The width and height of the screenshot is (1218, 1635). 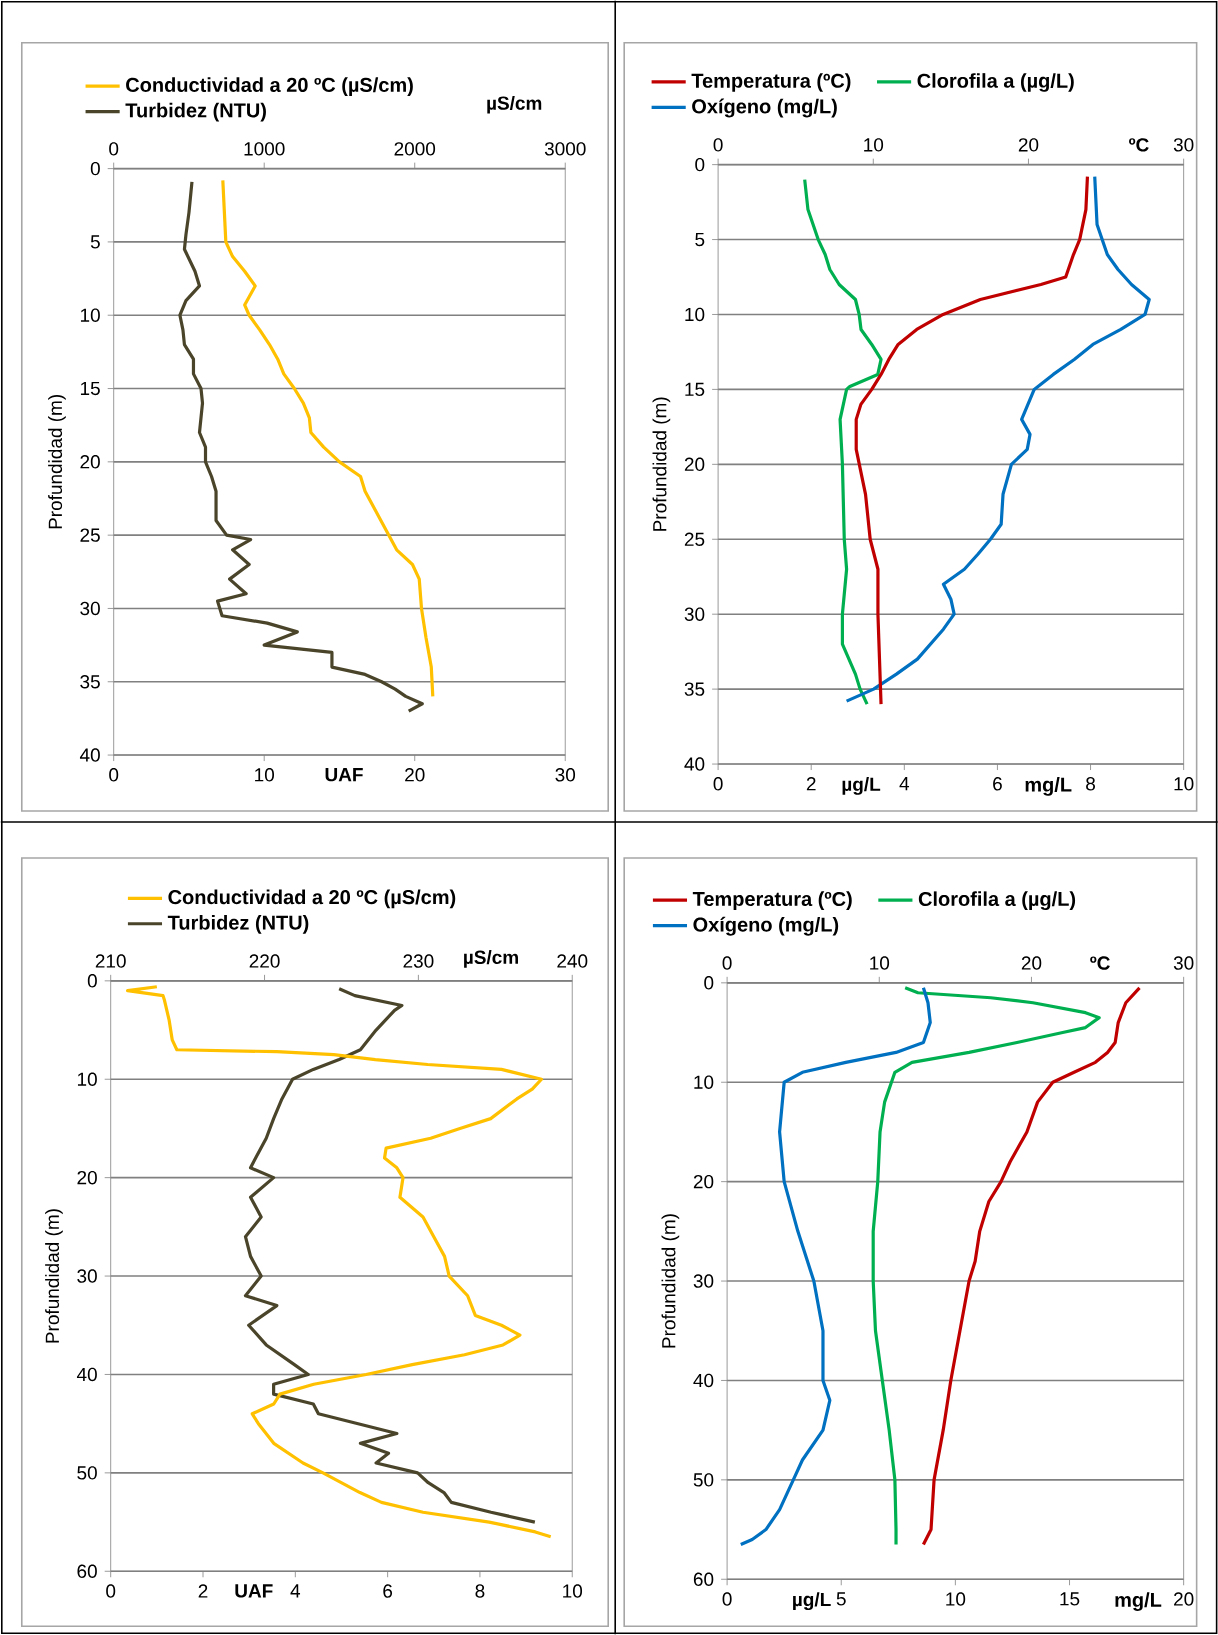 I want to click on x2-tick-label: 220, so click(x=264, y=961).